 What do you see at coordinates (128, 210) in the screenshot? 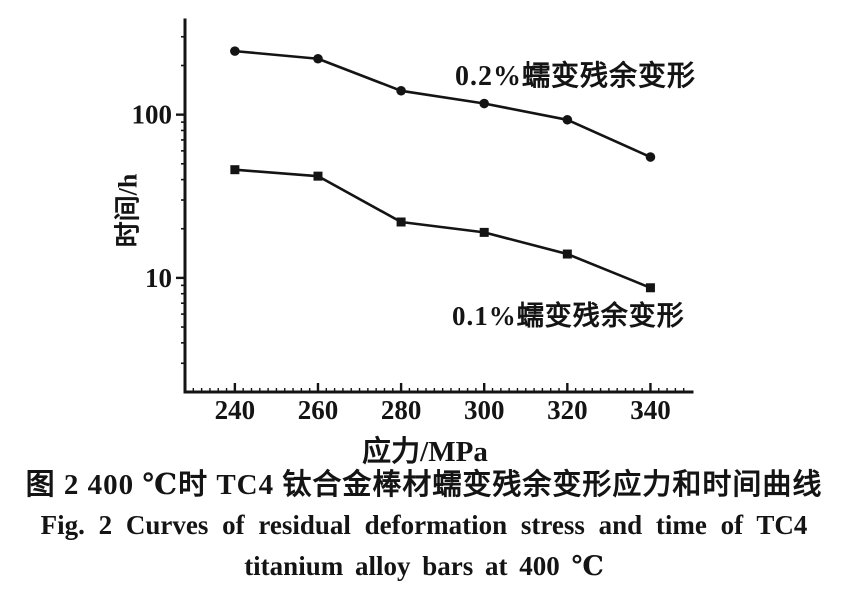
I see `y-axis-title: 时间/h` at bounding box center [128, 210].